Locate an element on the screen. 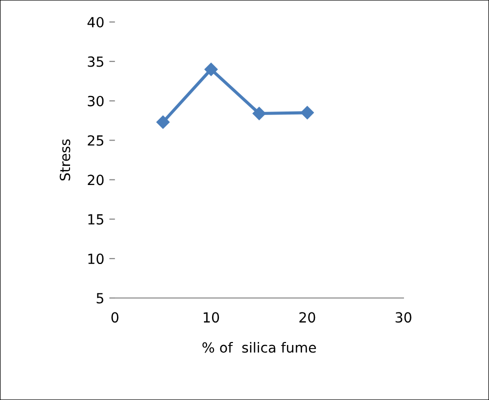 Image resolution: width=489 pixels, height=400 pixels. x-tick-label: 20 is located at coordinates (307, 317).